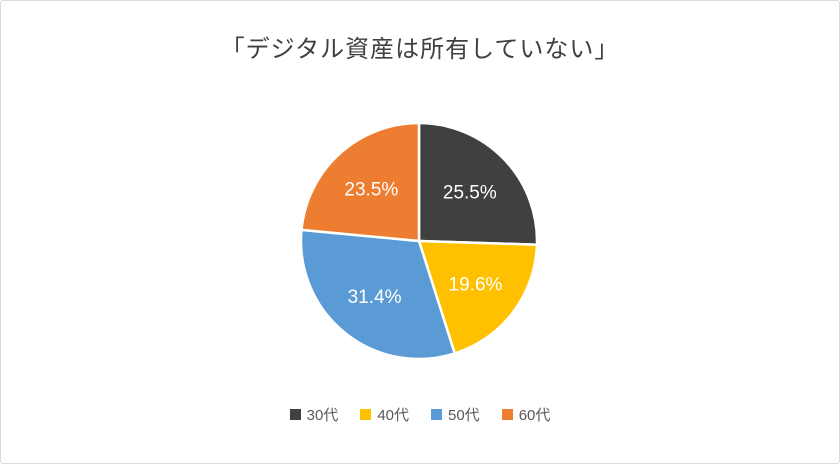 This screenshot has height=464, width=840. Describe the element at coordinates (470, 193) in the screenshot. I see `data-label-0: 25.5%` at that location.